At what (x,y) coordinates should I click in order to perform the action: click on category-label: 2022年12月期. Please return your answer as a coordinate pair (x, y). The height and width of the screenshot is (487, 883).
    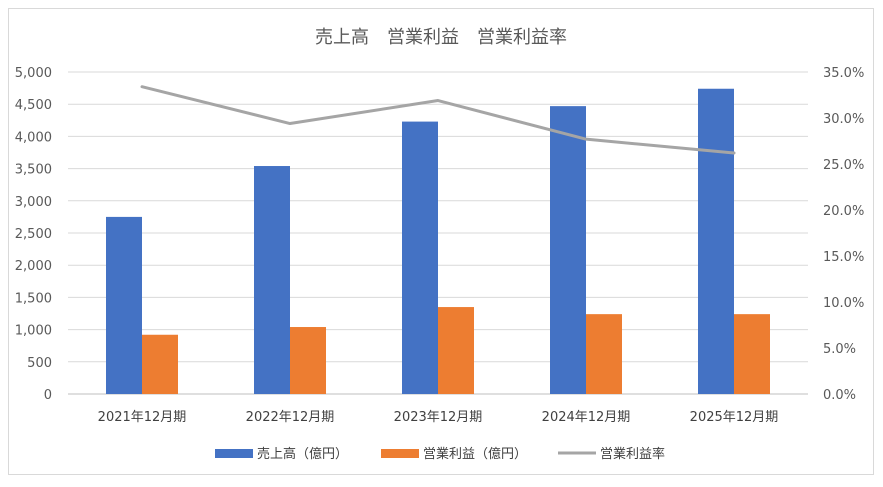
    Looking at the image, I should click on (290, 417).